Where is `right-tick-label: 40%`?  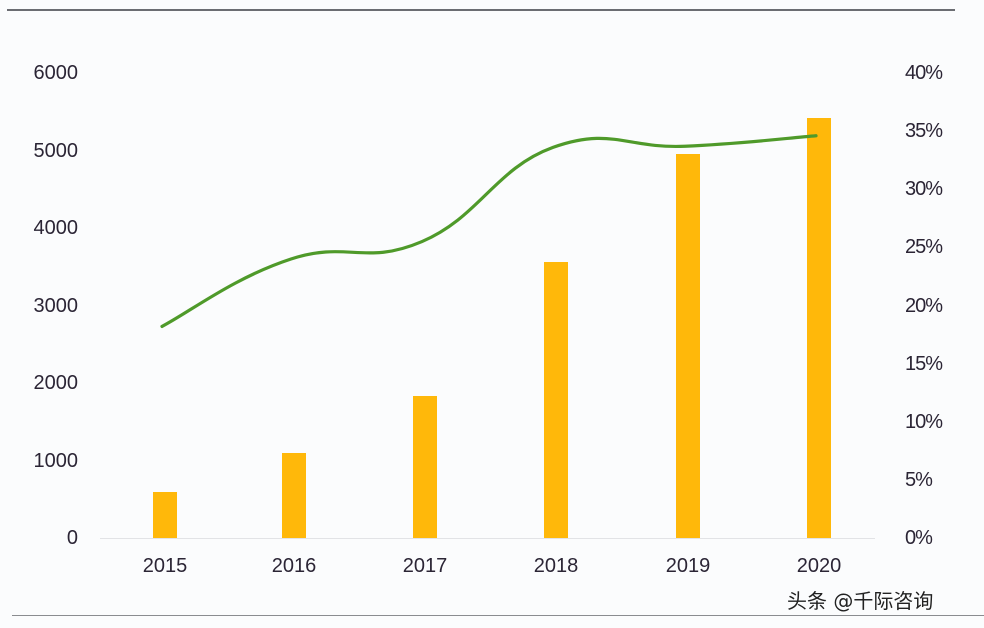
right-tick-label: 40% is located at coordinates (924, 73).